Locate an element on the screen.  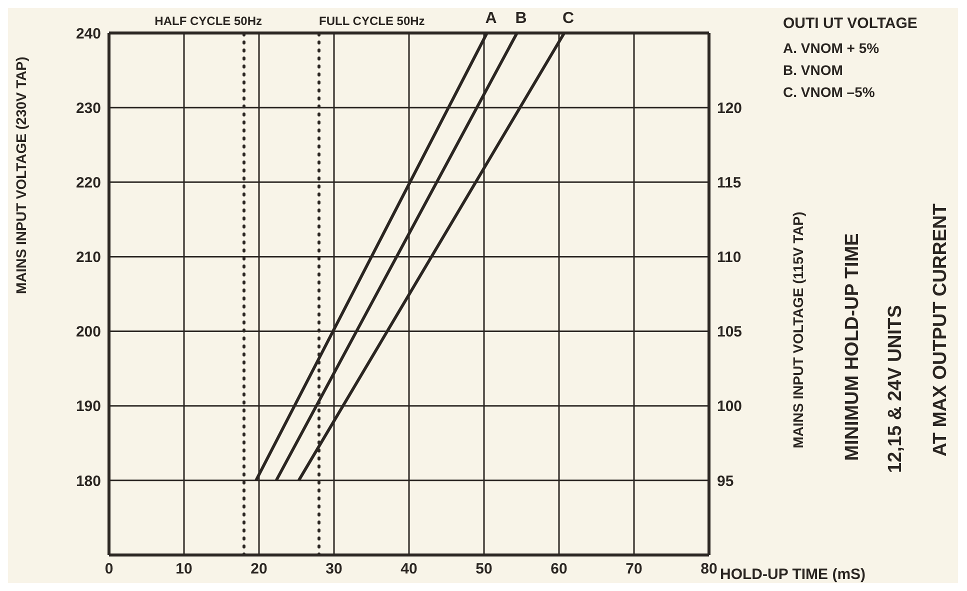
y2-axis-title: MAINS INPUT VOLTAGE (115V TAP) is located at coordinates (798, 330).